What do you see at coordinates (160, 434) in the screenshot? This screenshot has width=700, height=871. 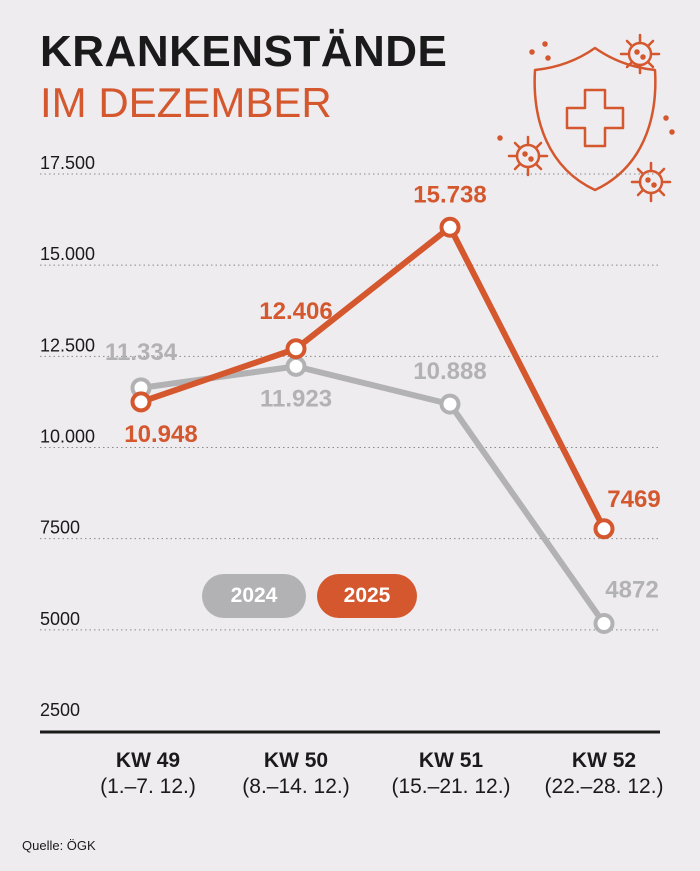 I see `data-label-2025: 10.948` at bounding box center [160, 434].